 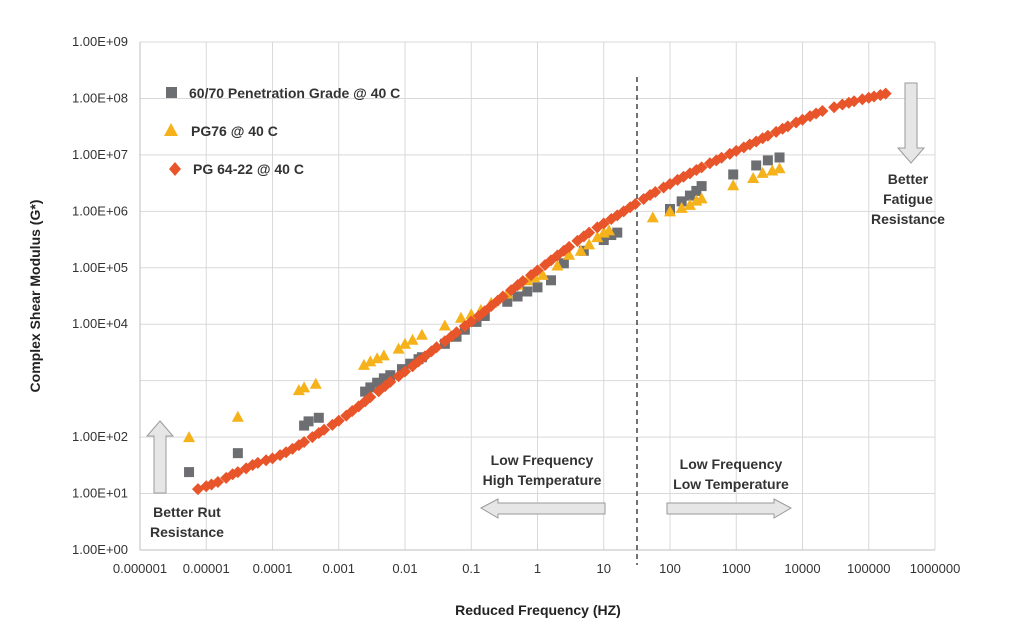 What do you see at coordinates (140, 568) in the screenshot?
I see `x-tick-label: 0.000001` at bounding box center [140, 568].